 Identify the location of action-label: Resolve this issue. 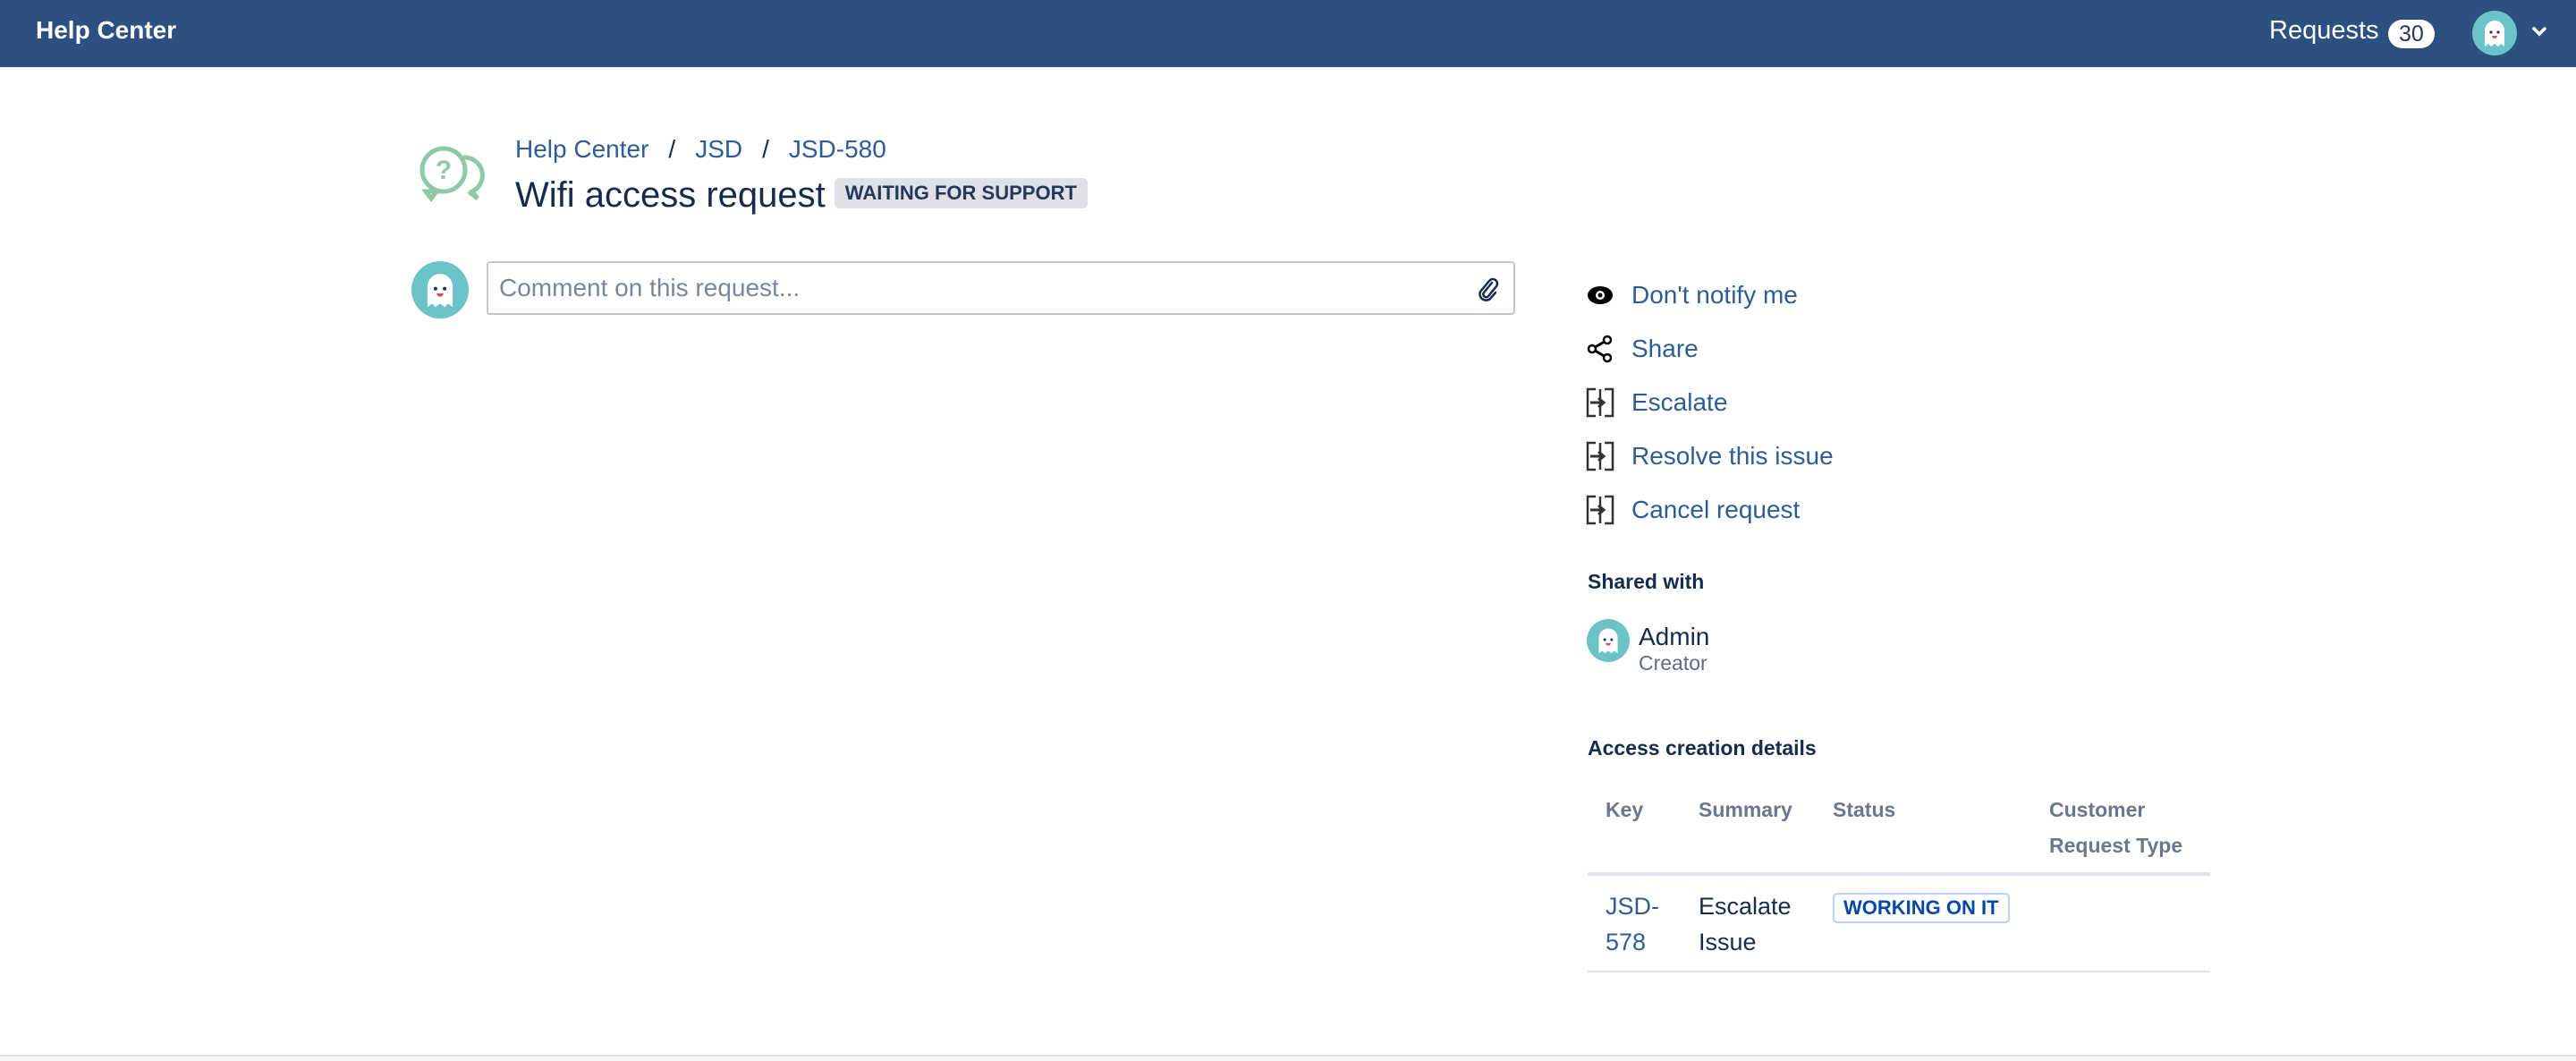
(1732, 456).